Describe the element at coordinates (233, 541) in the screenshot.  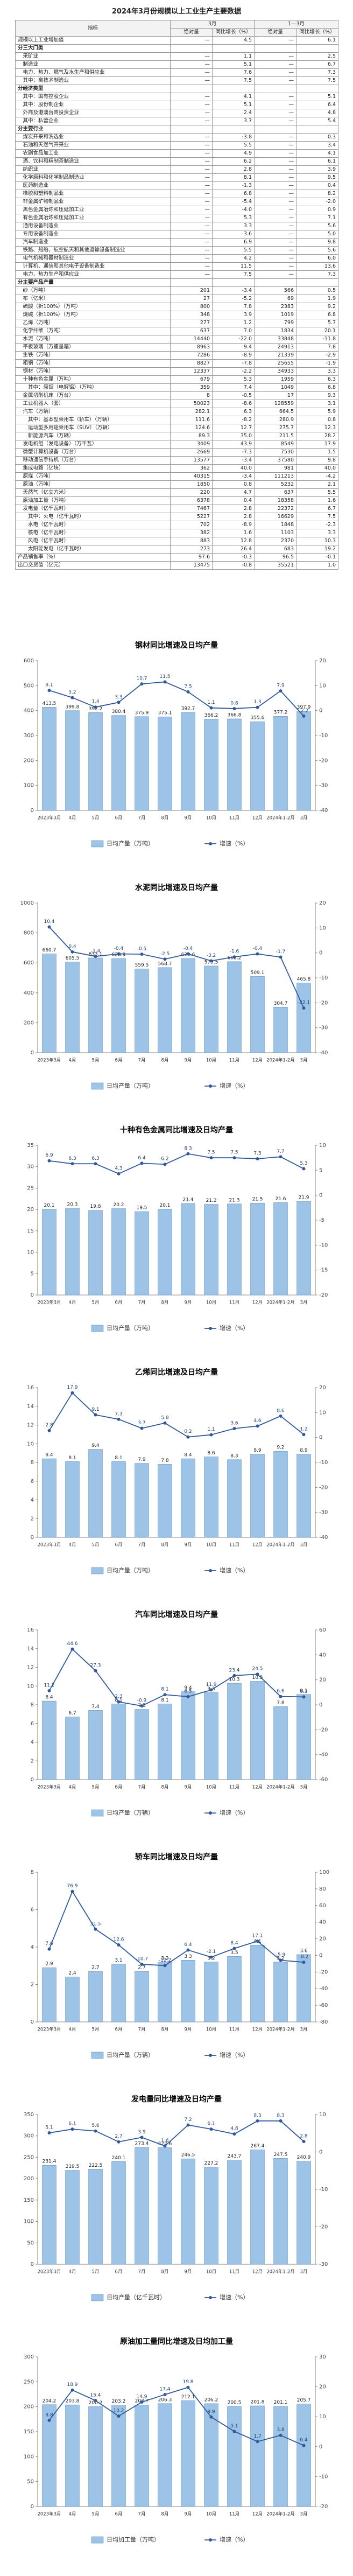
I see `table-cell: 12.8` at that location.